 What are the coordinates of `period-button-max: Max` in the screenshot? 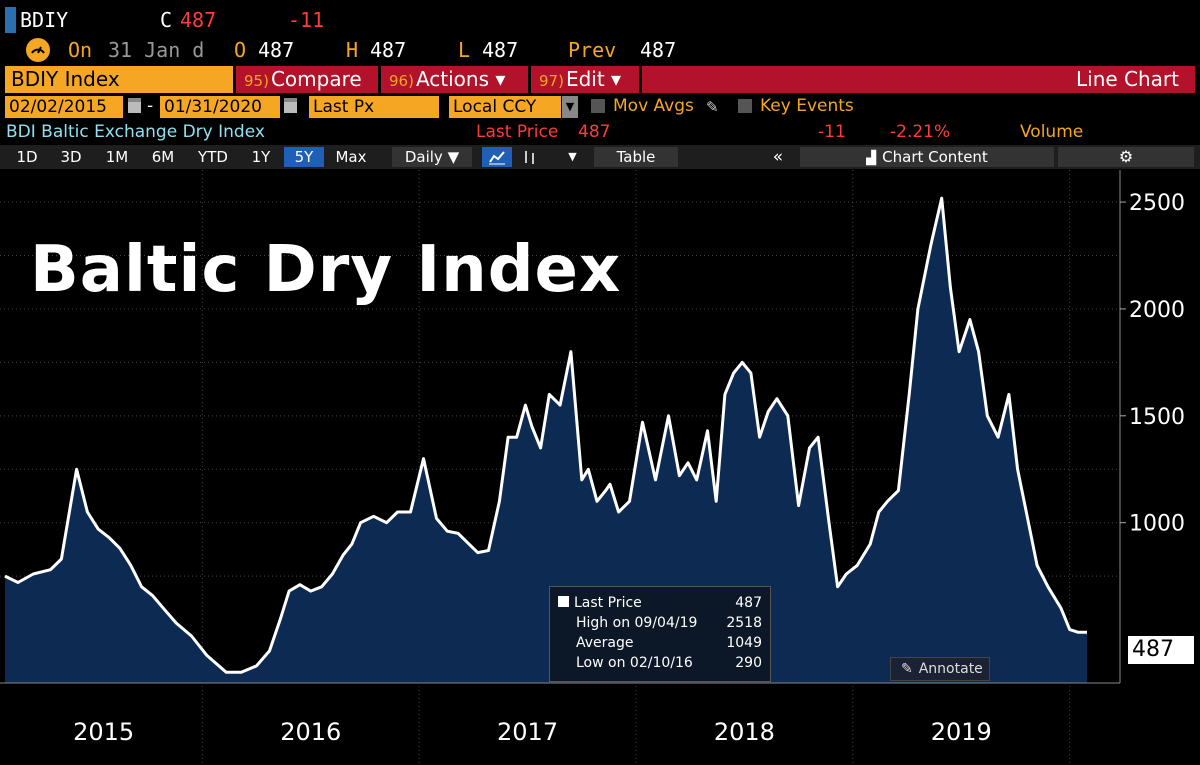 It's located at (351, 157).